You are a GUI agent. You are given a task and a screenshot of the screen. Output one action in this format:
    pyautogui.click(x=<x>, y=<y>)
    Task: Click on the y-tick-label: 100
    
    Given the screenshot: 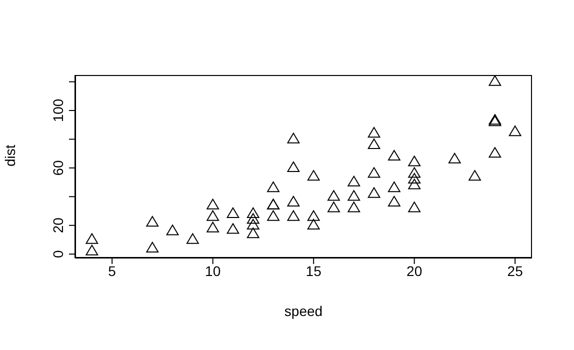 What is the action you would take?
    pyautogui.click(x=58, y=110)
    